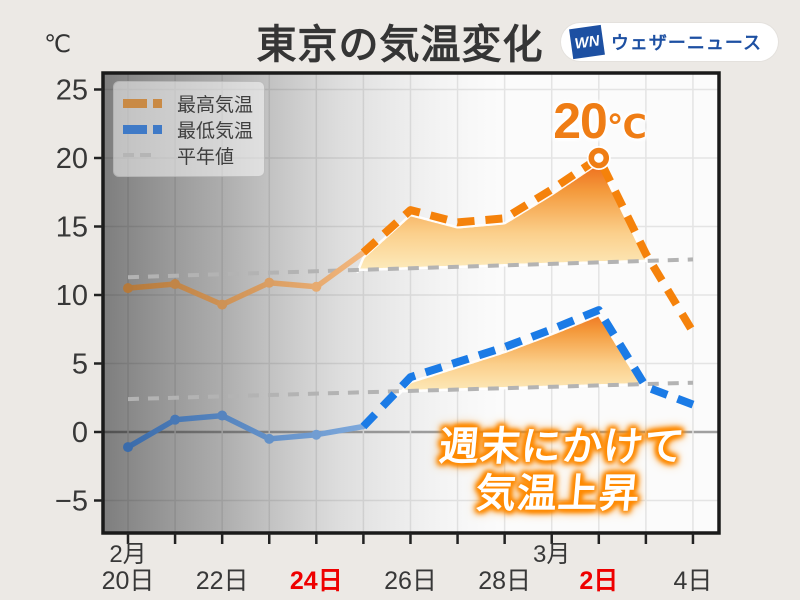  What do you see at coordinates (71, 502) in the screenshot?
I see `y-tick-label: −5` at bounding box center [71, 502].